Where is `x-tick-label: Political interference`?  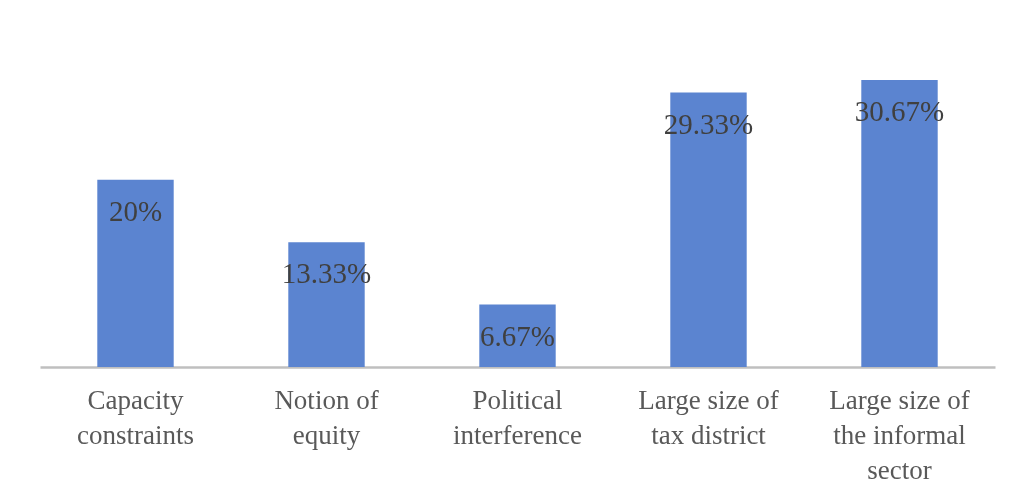 x-tick-label: Political interference is located at coordinates (517, 417).